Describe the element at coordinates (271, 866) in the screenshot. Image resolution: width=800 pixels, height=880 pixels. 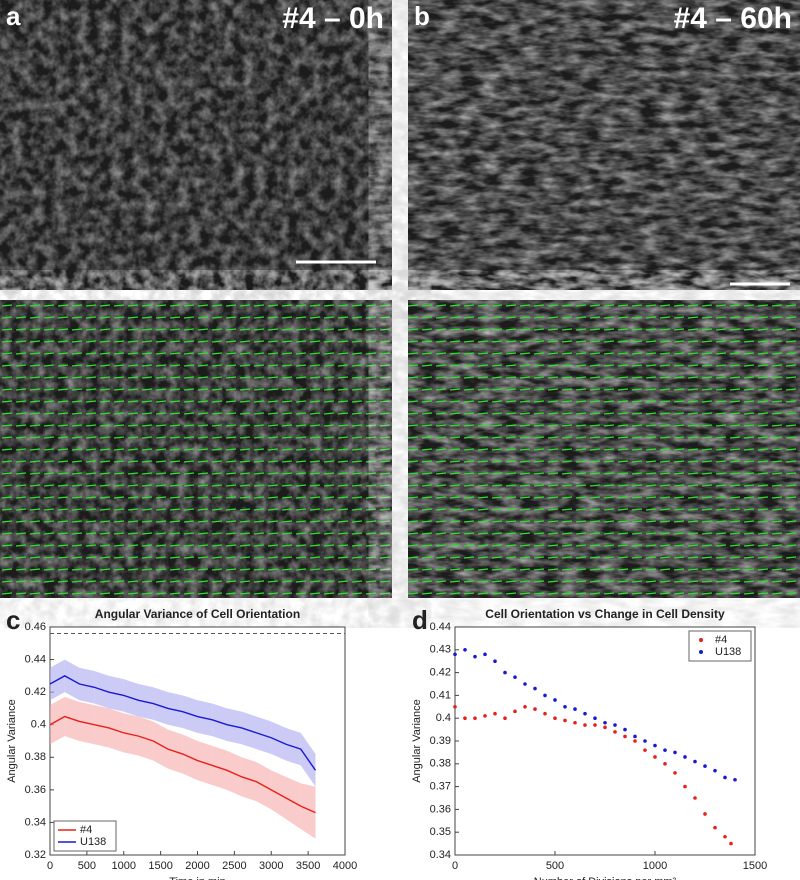
I see `x-tick-label: 3000` at that location.